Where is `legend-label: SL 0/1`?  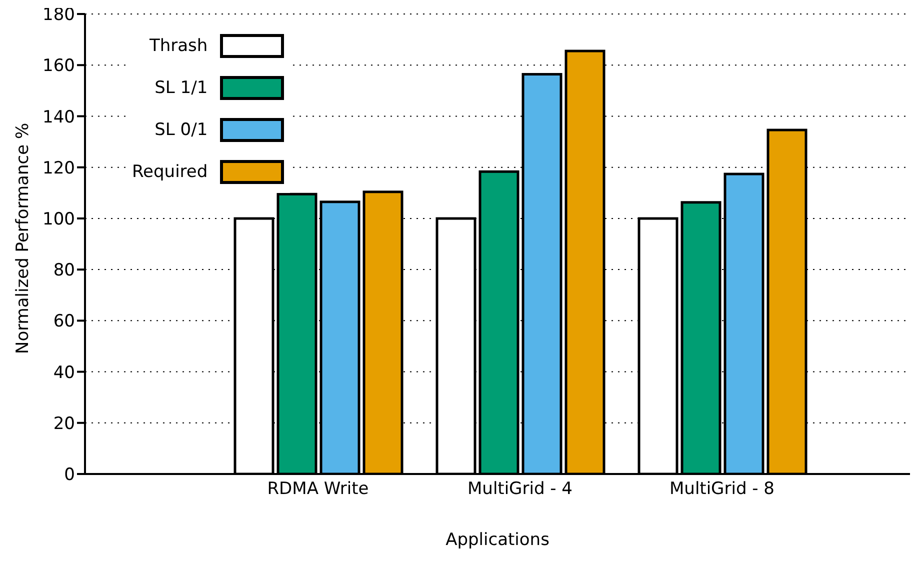 legend-label: SL 0/1 is located at coordinates (181, 130).